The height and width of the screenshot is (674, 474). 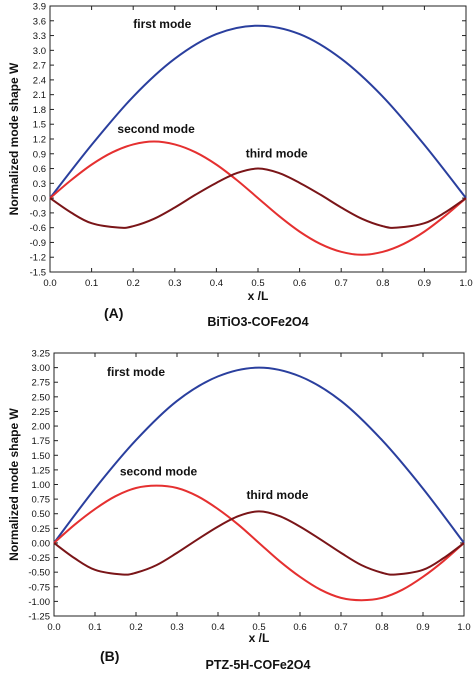 I want to click on y-tick-label: 1.8, so click(x=39, y=110).